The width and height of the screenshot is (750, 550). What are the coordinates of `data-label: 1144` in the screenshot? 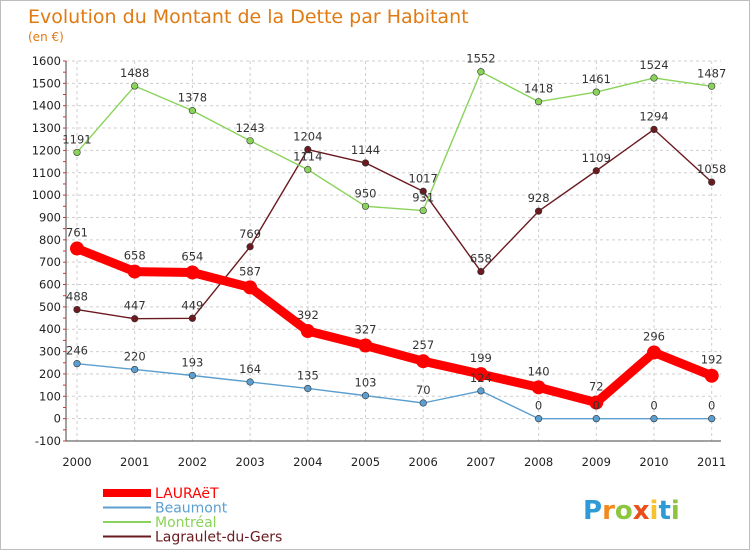 It's located at (365, 150).